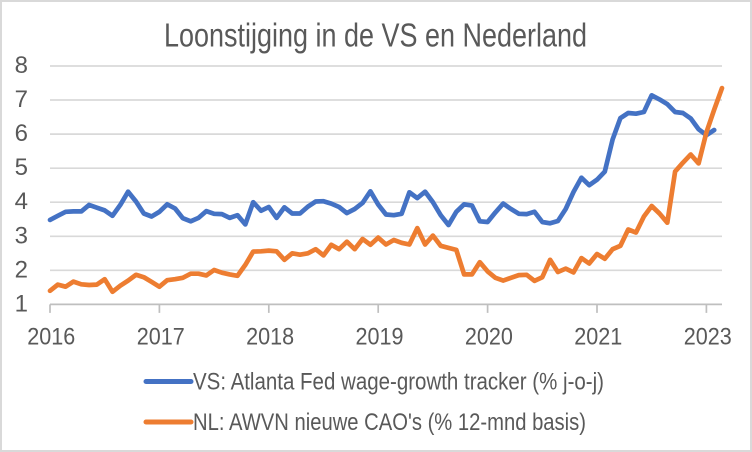 Image resolution: width=752 pixels, height=452 pixels. Describe the element at coordinates (21, 303) in the screenshot. I see `svg-text: 1` at that location.